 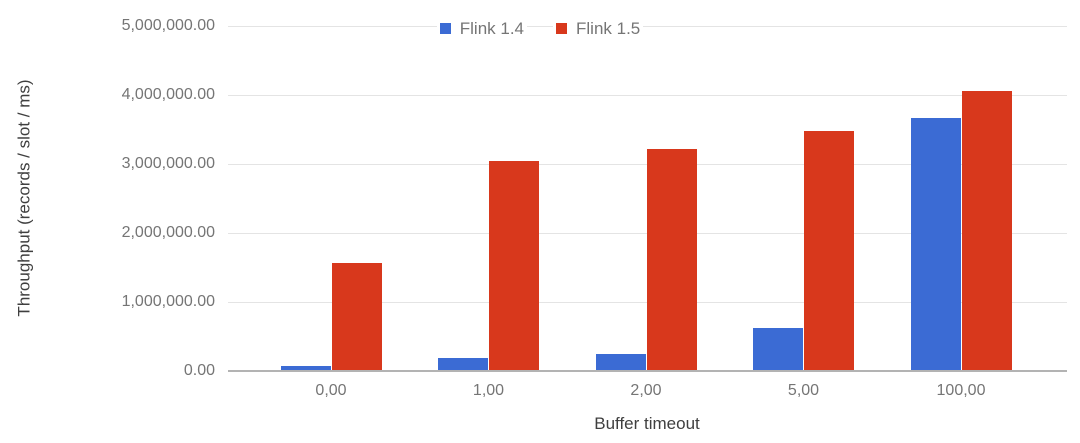 I want to click on y-axis-tick-label: 0.00, so click(x=199, y=370).